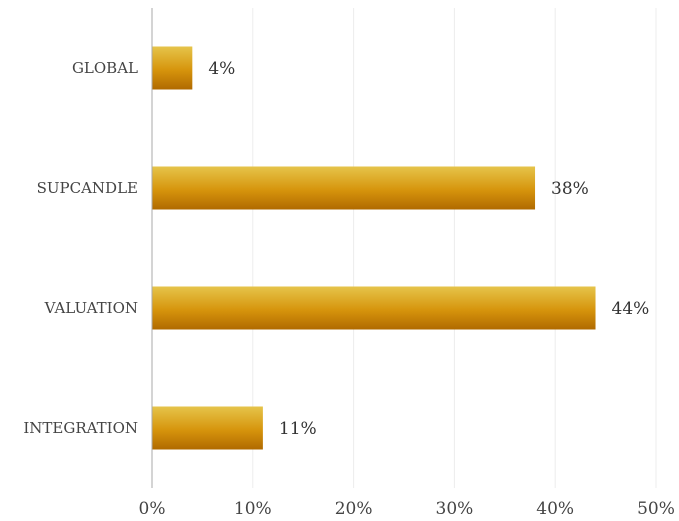 The width and height of the screenshot is (679, 521). What do you see at coordinates (87, 188) in the screenshot?
I see `category-label: SUPCANDLE` at bounding box center [87, 188].